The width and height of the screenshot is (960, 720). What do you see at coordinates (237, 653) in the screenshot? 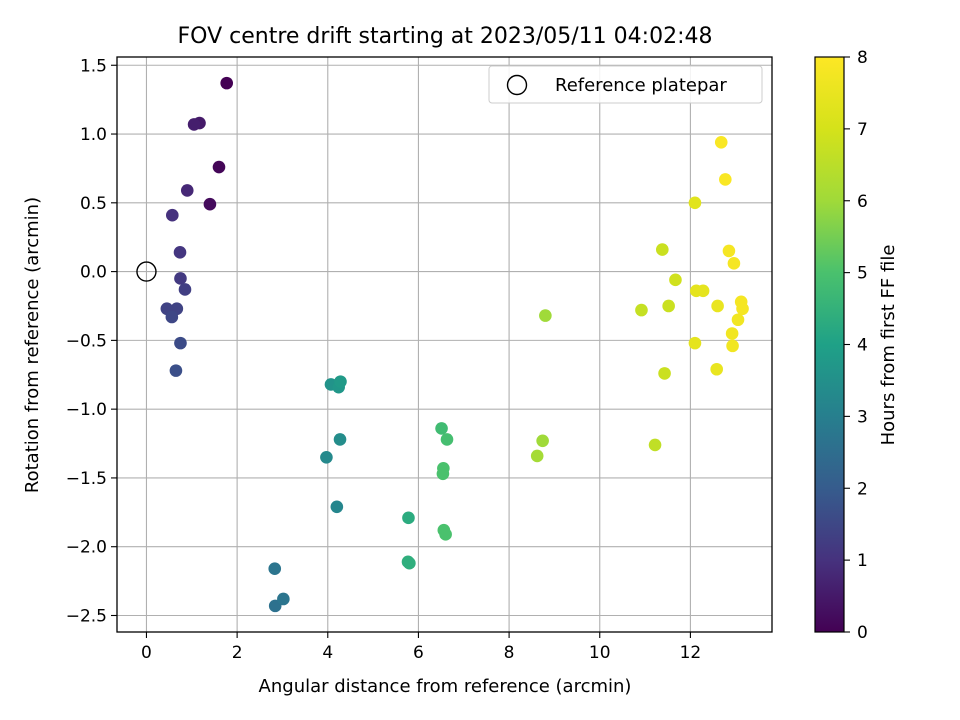
I see `x-tick-label: 2` at bounding box center [237, 653].